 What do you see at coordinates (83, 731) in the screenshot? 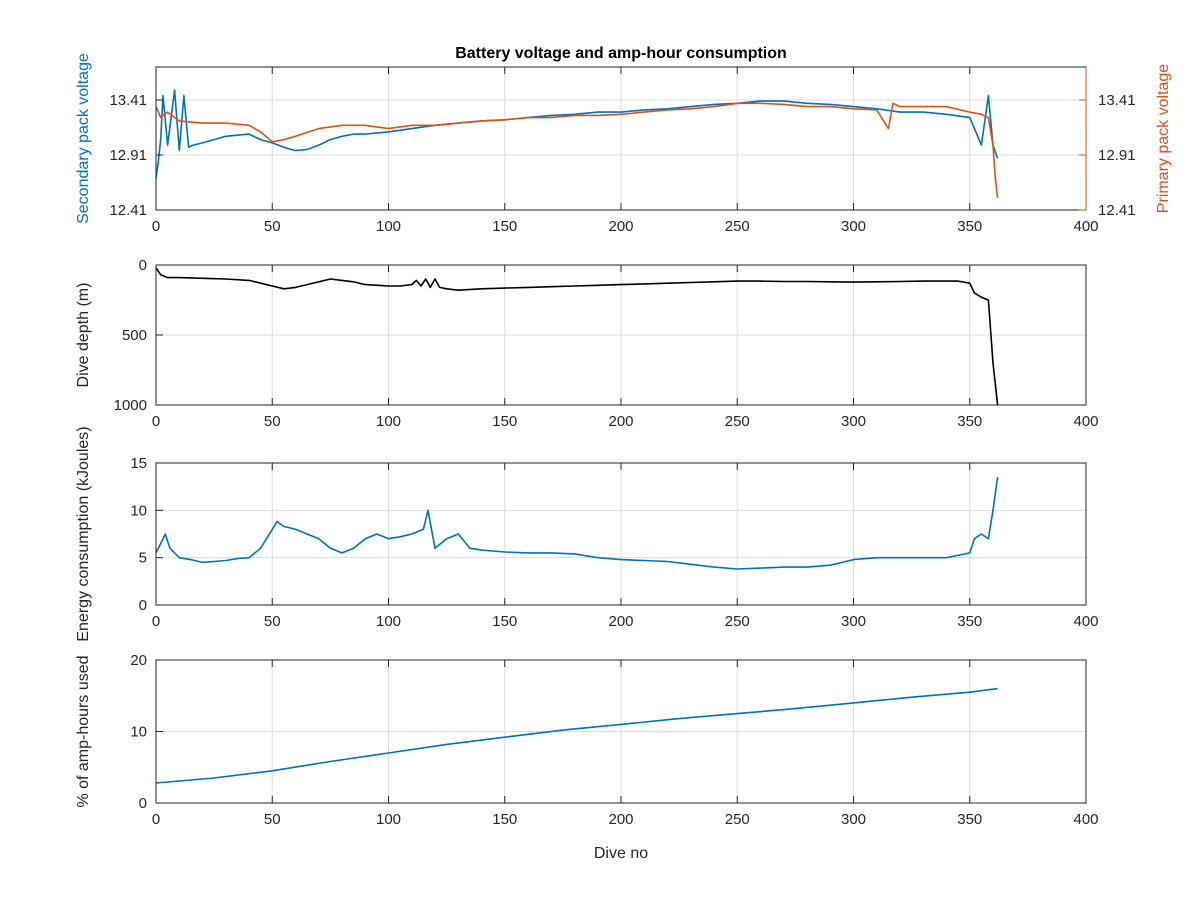
I see `y-axis-label: % of amp-hours used` at bounding box center [83, 731].